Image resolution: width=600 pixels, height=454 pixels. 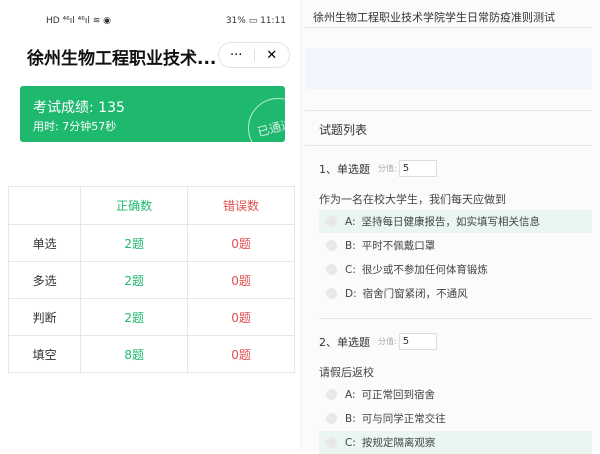 What do you see at coordinates (455, 245) in the screenshot?
I see `option-b: B: 平时不佩戴口罩` at bounding box center [455, 245].